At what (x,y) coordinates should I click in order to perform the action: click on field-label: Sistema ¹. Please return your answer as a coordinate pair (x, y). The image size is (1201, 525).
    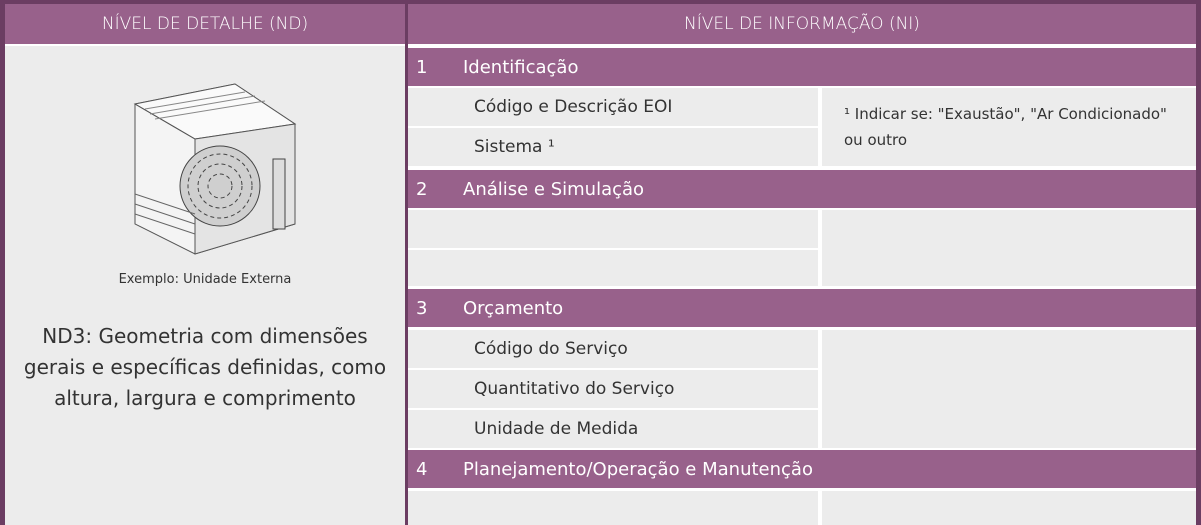
    Looking at the image, I should click on (613, 147).